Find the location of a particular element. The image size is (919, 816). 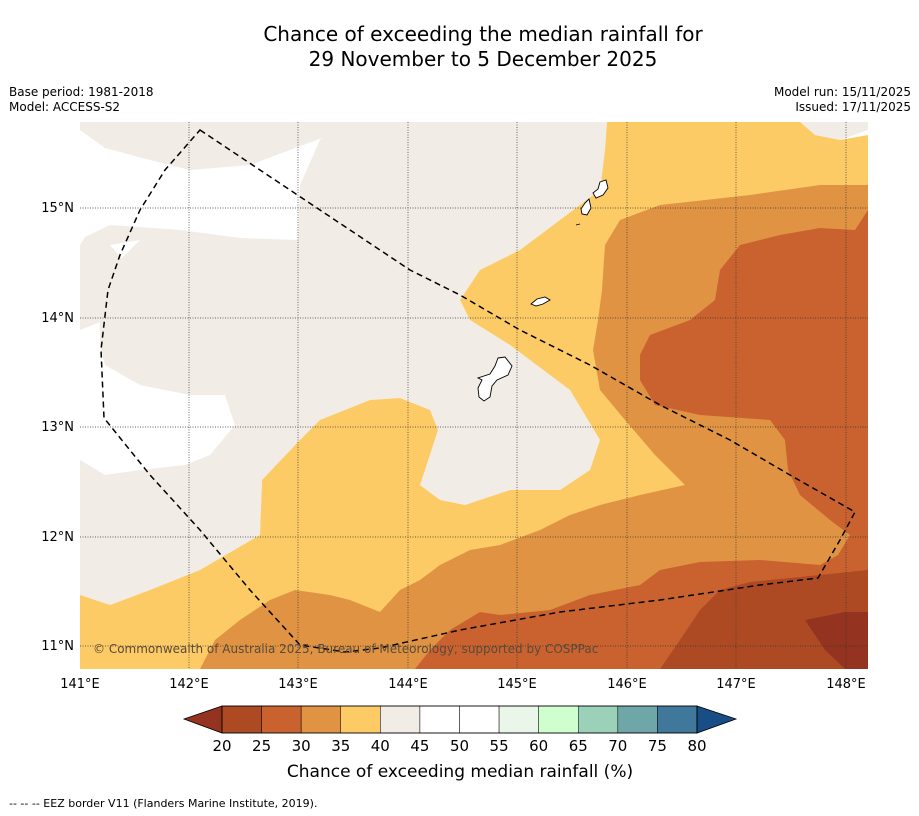

tinian-island is located at coordinates (586, 207).